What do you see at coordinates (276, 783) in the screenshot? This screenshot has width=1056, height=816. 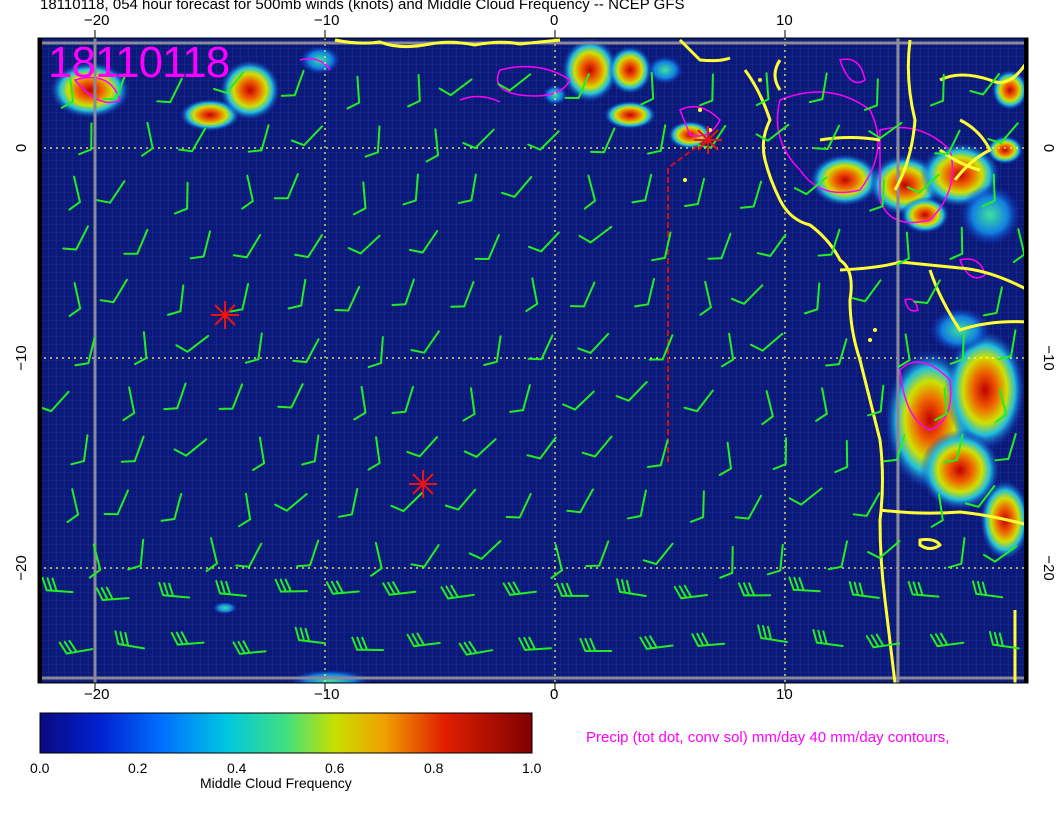 I see `colorbar-label: Middle Cloud Frequency` at bounding box center [276, 783].